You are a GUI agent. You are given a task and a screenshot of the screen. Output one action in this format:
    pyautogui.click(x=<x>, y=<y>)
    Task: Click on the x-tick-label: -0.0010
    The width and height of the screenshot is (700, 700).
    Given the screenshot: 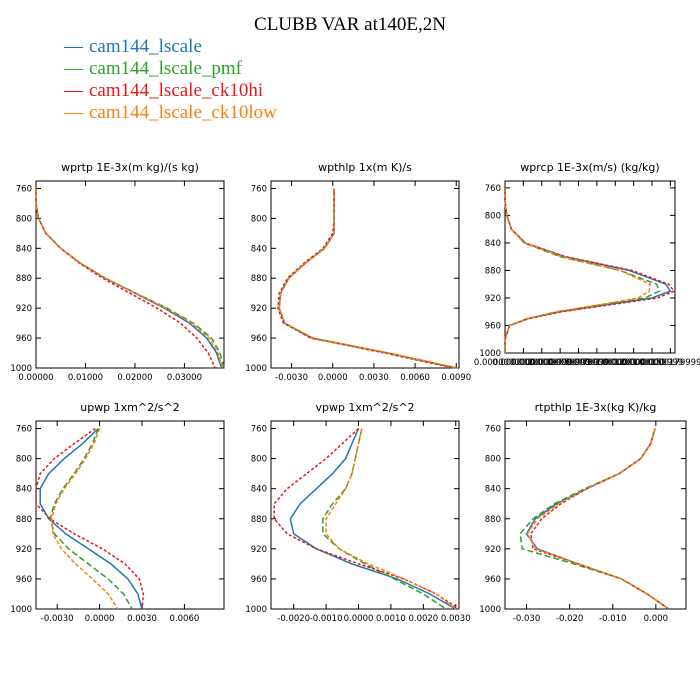 What is the action you would take?
    pyautogui.click(x=326, y=619)
    